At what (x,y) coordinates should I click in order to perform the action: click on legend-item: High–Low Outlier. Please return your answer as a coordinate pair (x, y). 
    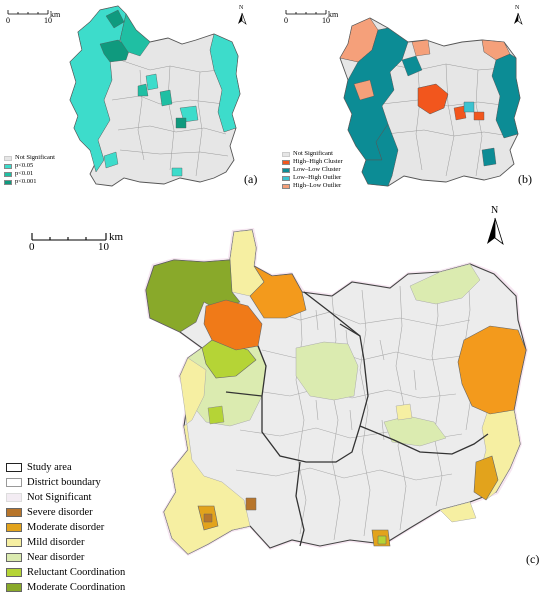
    Looking at the image, I should click on (312, 186).